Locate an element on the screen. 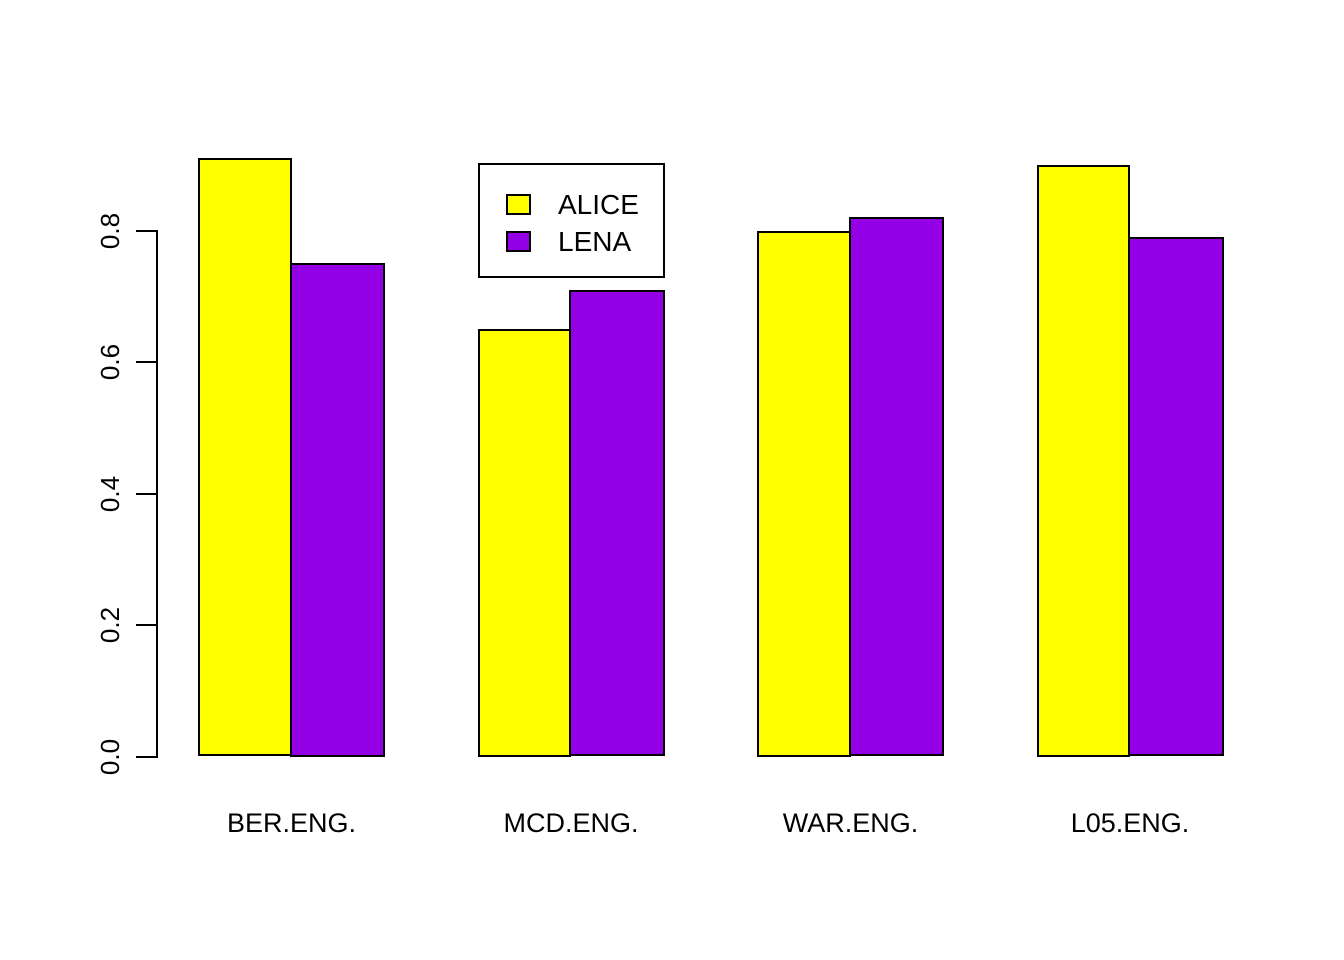 The image size is (1344, 960). legend: ALICE LENA is located at coordinates (571, 220).